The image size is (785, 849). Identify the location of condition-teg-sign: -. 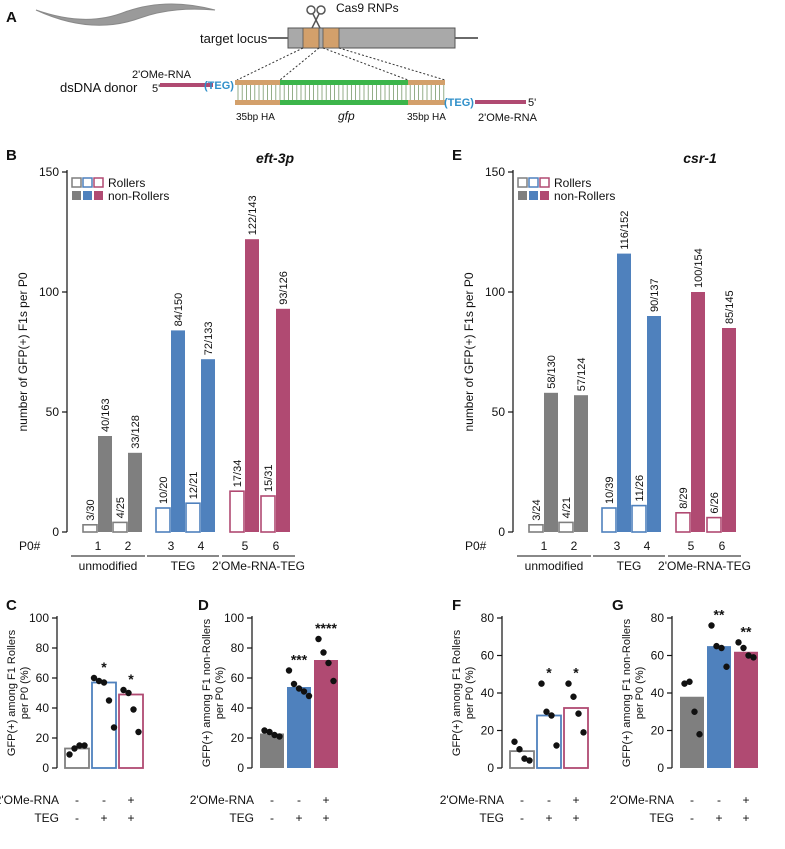
(272, 818).